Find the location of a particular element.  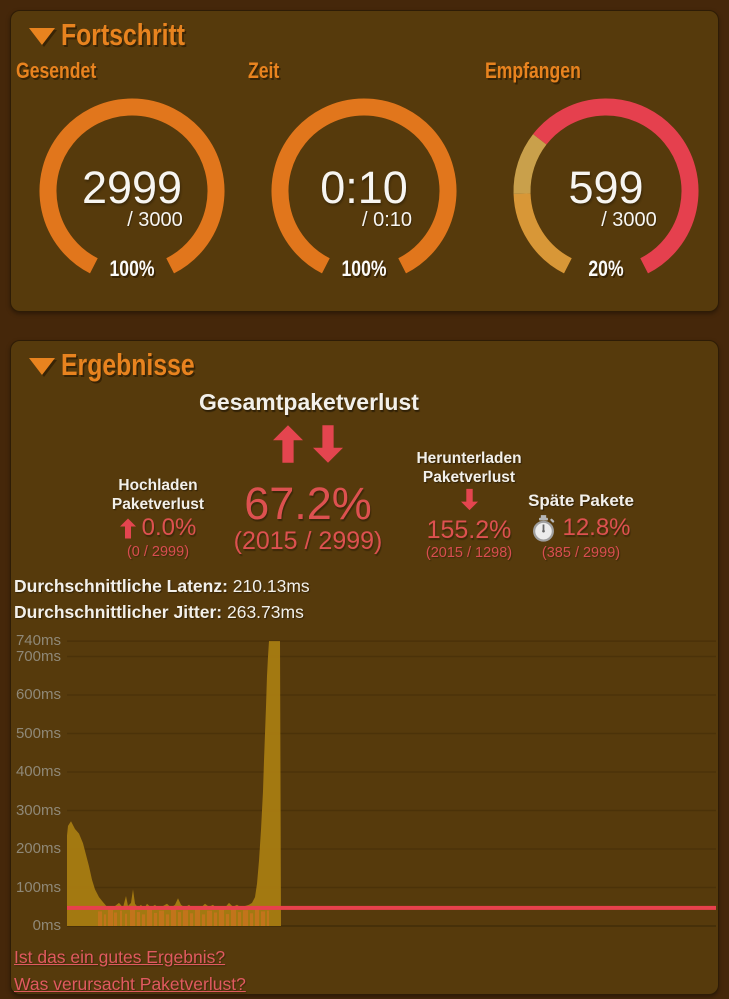

gauge-received-value: 599 is located at coordinates (606, 187).